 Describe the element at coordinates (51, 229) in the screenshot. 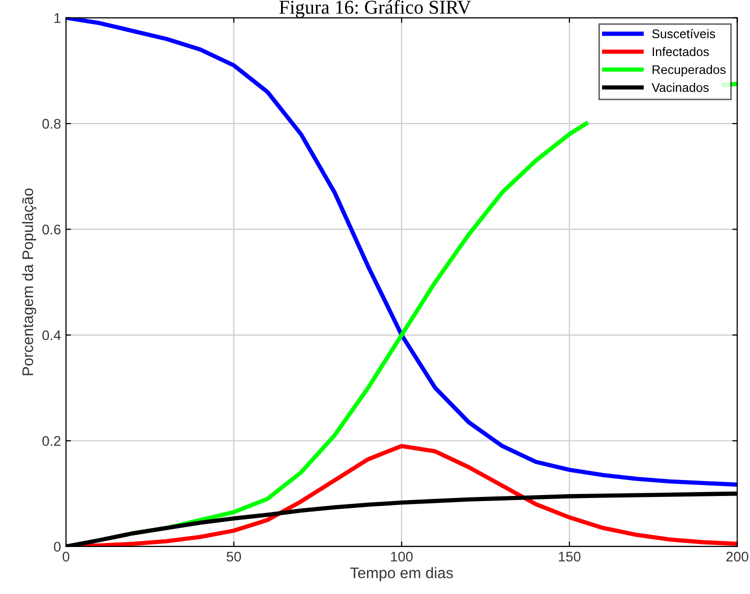

I see `y-tick-label: 0.6` at that location.